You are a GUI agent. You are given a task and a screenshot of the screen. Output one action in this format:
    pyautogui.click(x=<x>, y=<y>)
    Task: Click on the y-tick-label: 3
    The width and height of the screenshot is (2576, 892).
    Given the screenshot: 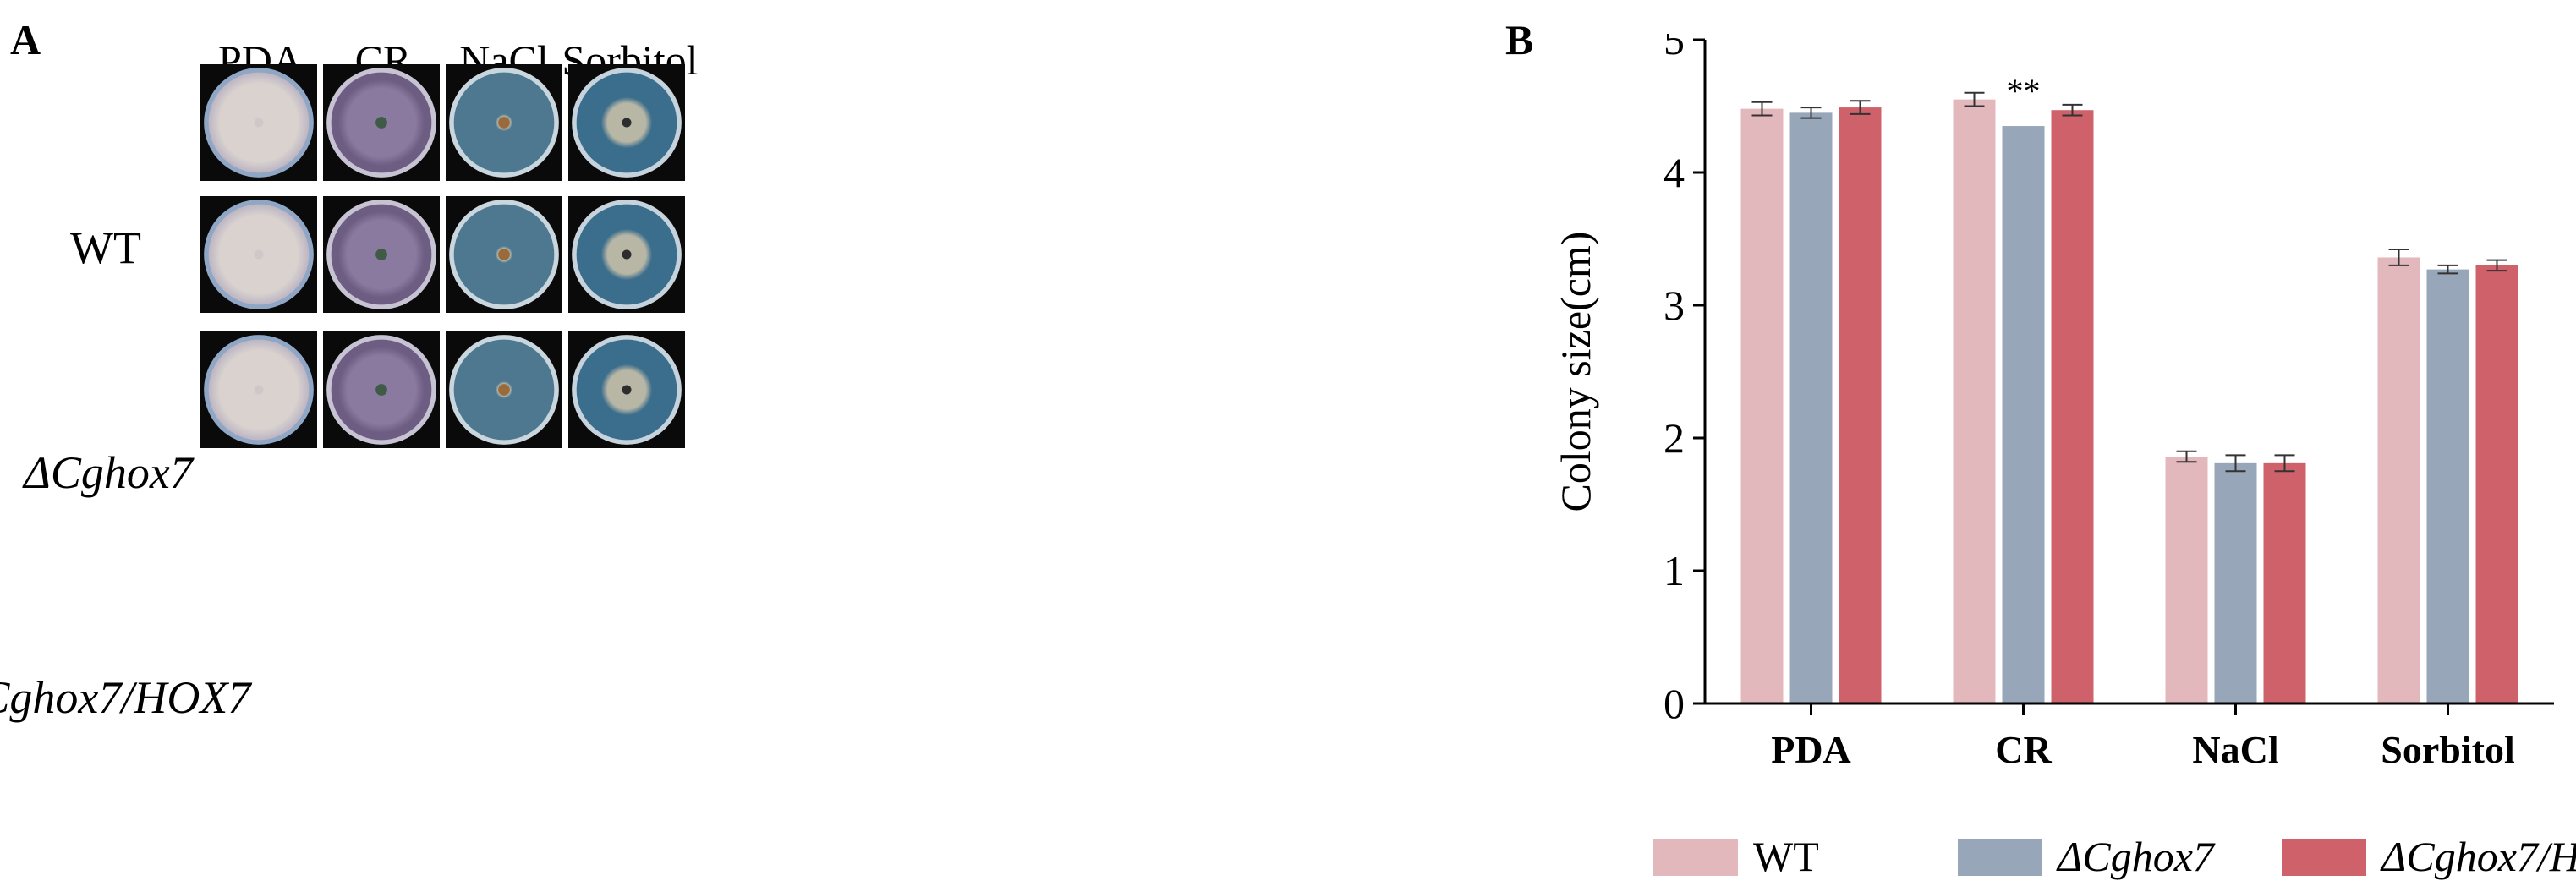 What is the action you would take?
    pyautogui.click(x=1674, y=305)
    